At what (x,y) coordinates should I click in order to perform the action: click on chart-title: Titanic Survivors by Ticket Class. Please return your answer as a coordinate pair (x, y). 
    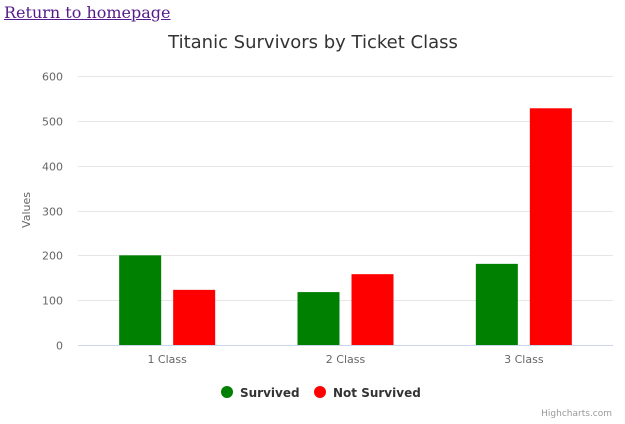
    Looking at the image, I should click on (312, 42).